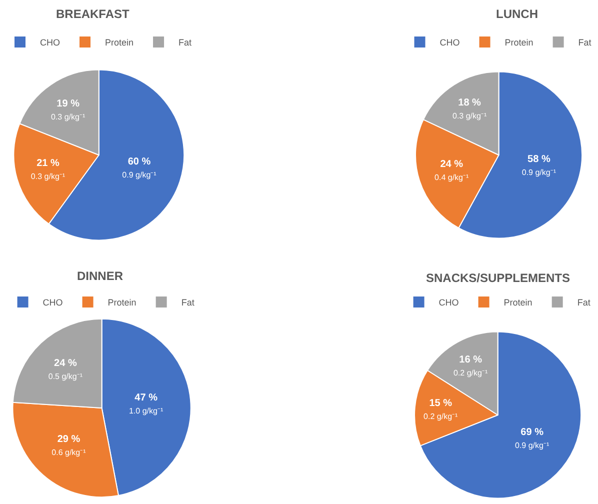 This screenshot has height=504, width=598. I want to click on data-label: 29 % 0.6 g/kg⁻¹, so click(69, 445).